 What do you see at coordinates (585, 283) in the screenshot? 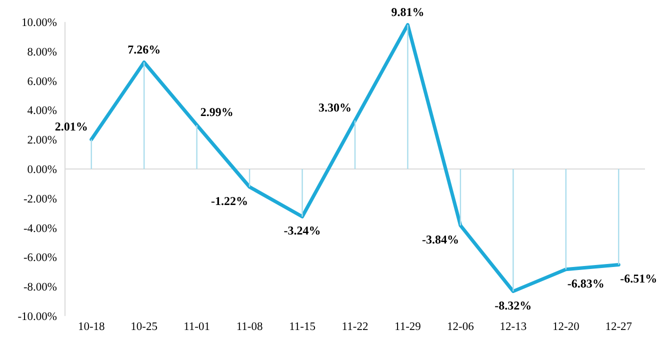
I see `data-label: -6.83%` at bounding box center [585, 283].